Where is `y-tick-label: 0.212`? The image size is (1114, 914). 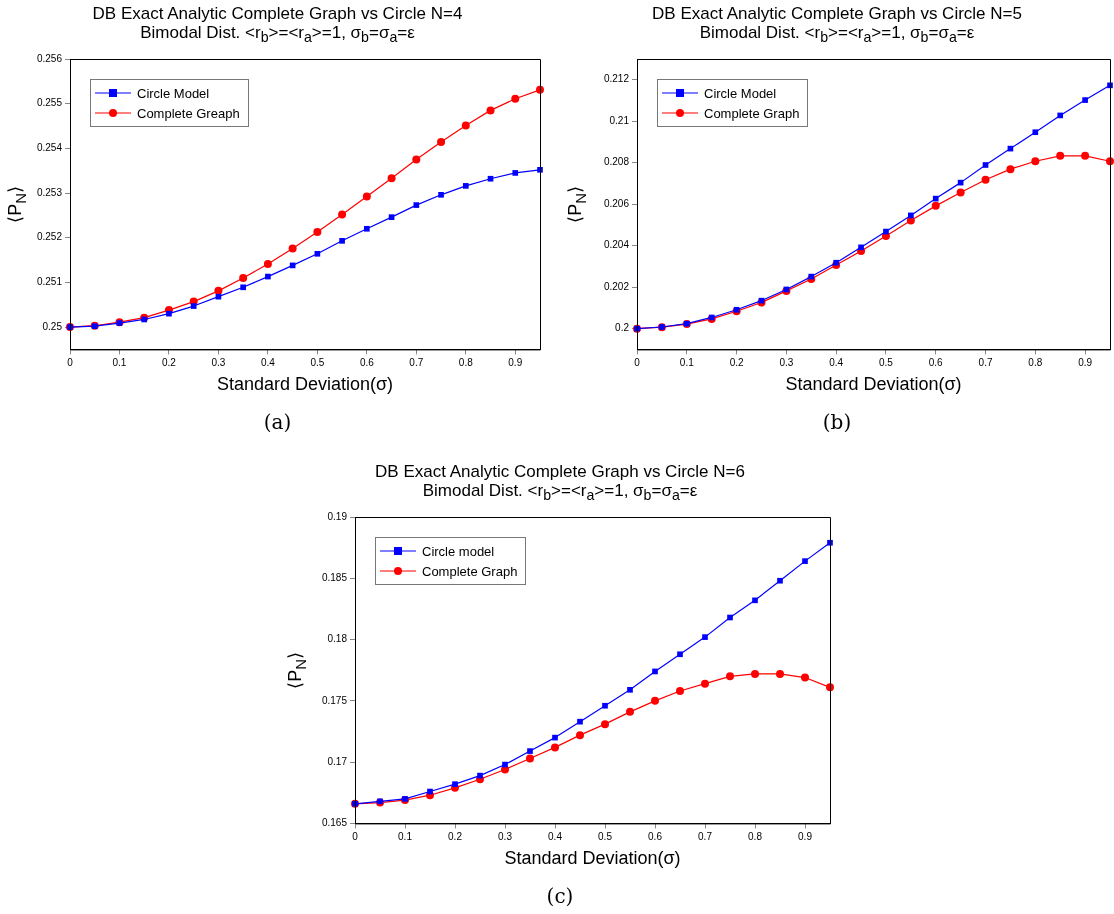
y-tick-label: 0.212 is located at coordinates (616, 79).